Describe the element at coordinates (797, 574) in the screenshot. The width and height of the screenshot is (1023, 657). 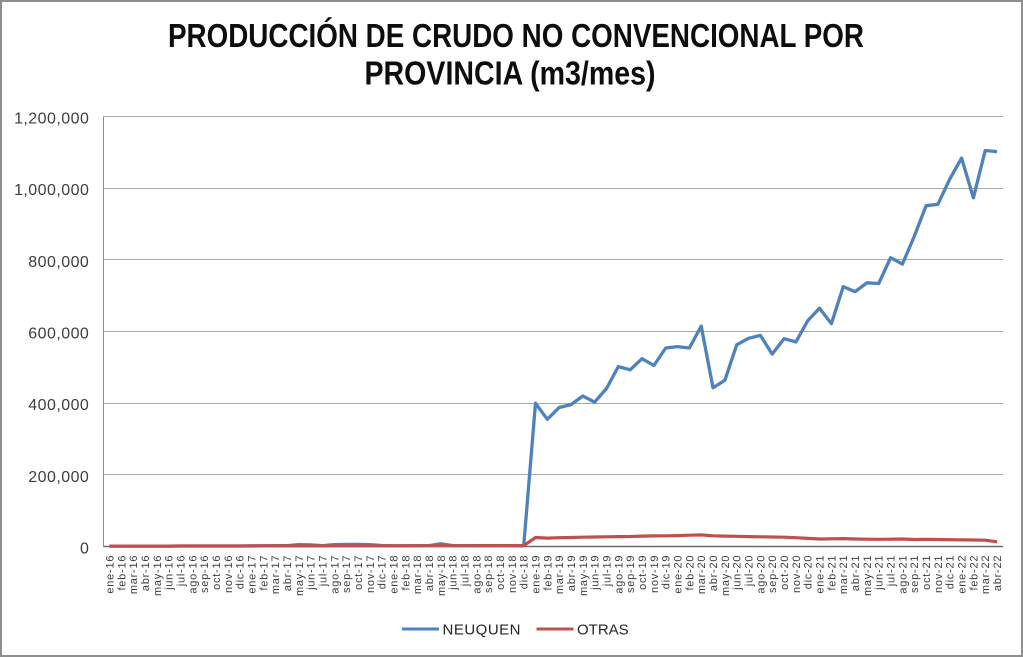
I see `svg-text: nov-20` at that location.